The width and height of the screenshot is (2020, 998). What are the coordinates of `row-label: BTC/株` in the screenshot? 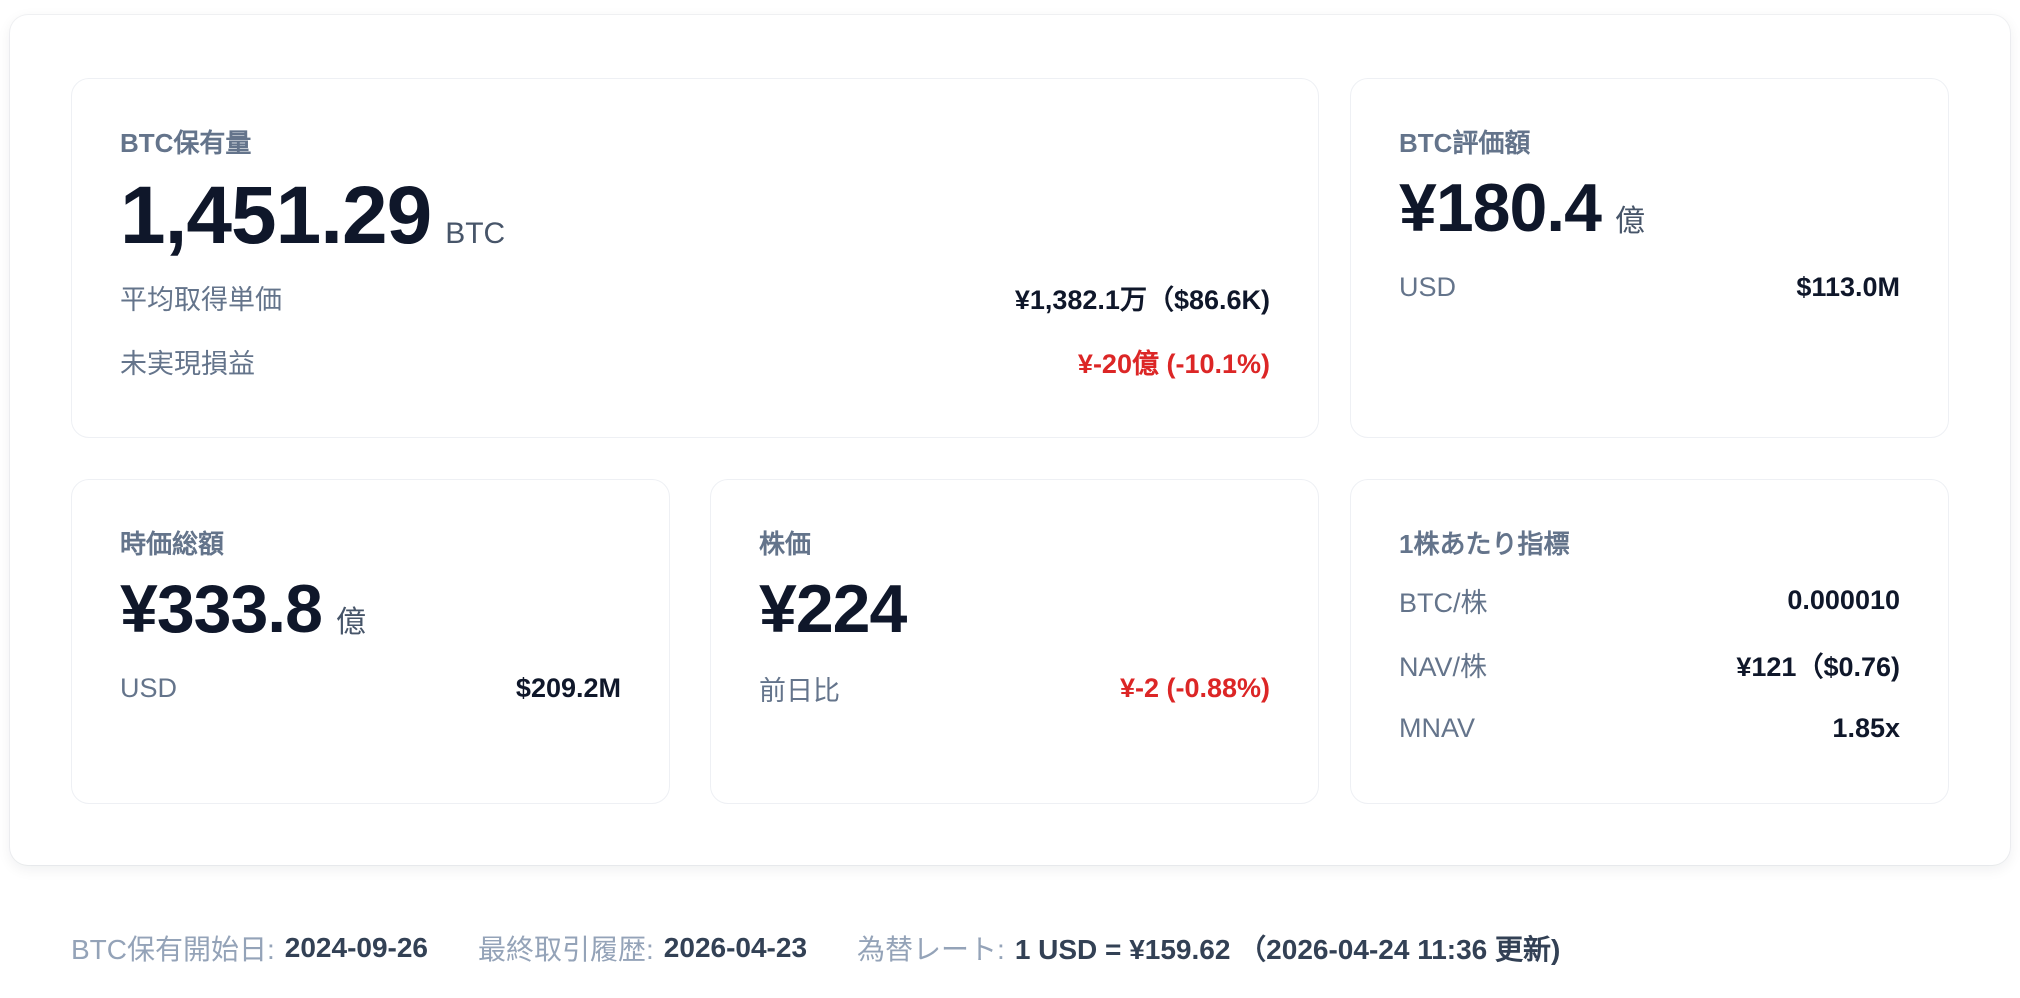 It's located at (1443, 602).